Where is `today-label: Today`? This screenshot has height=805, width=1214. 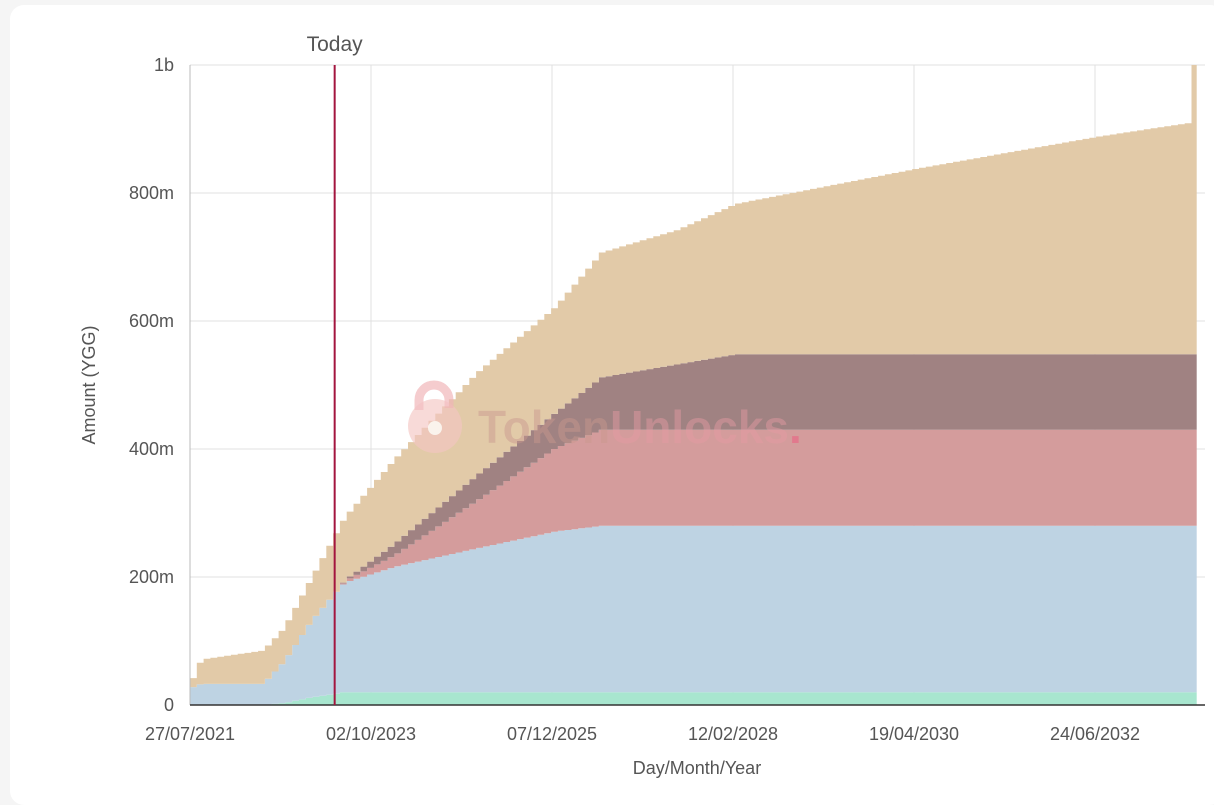 today-label: Today is located at coordinates (335, 44).